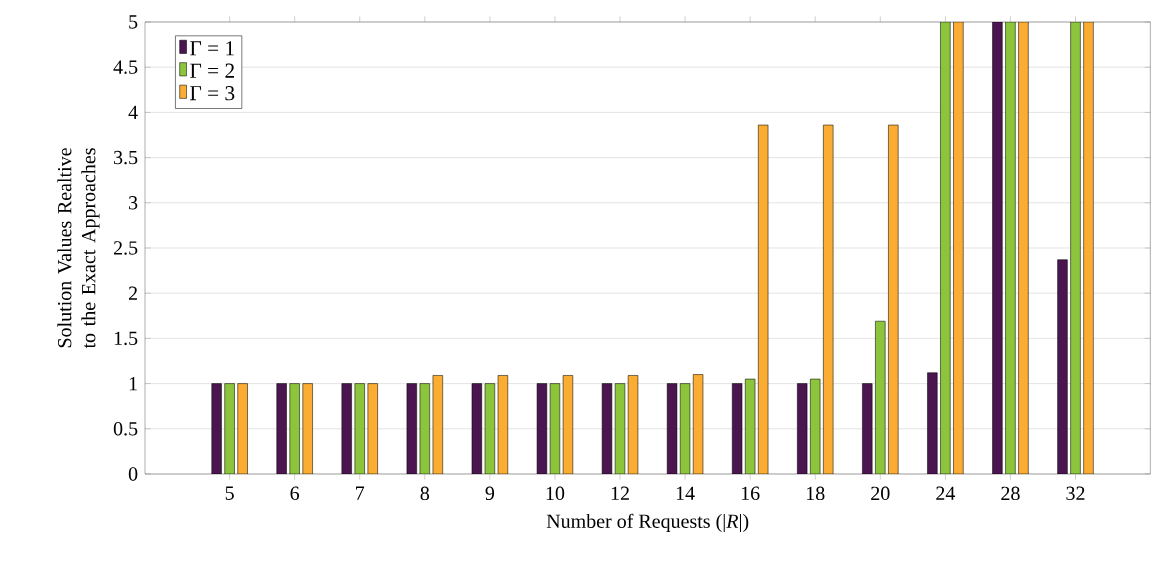 This screenshot has height=568, width=1154. Describe the element at coordinates (125, 67) in the screenshot. I see `y-tick-label: 4.5` at that location.